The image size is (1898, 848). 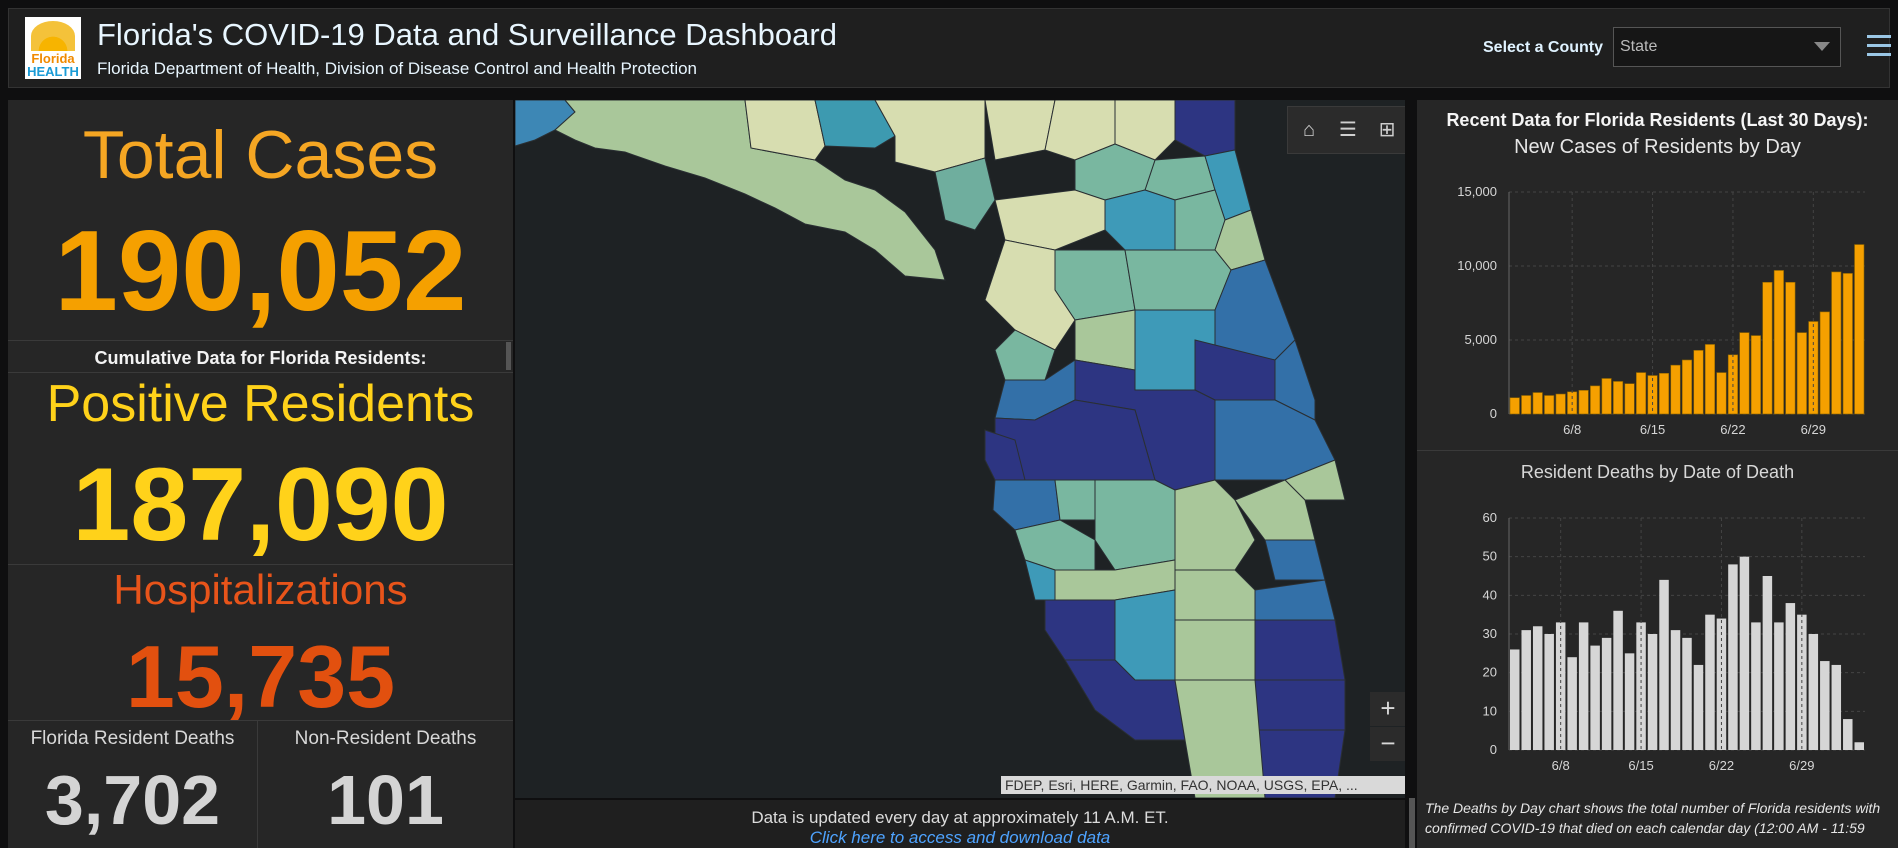 I want to click on county-select: State, so click(x=1727, y=47).